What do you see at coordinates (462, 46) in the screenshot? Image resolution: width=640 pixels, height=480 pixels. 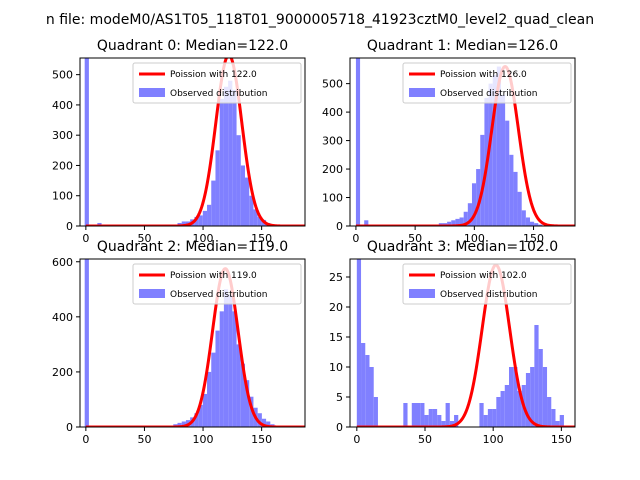 I see `subplot-title: Quadrant 1: Median=126.0` at bounding box center [462, 46].